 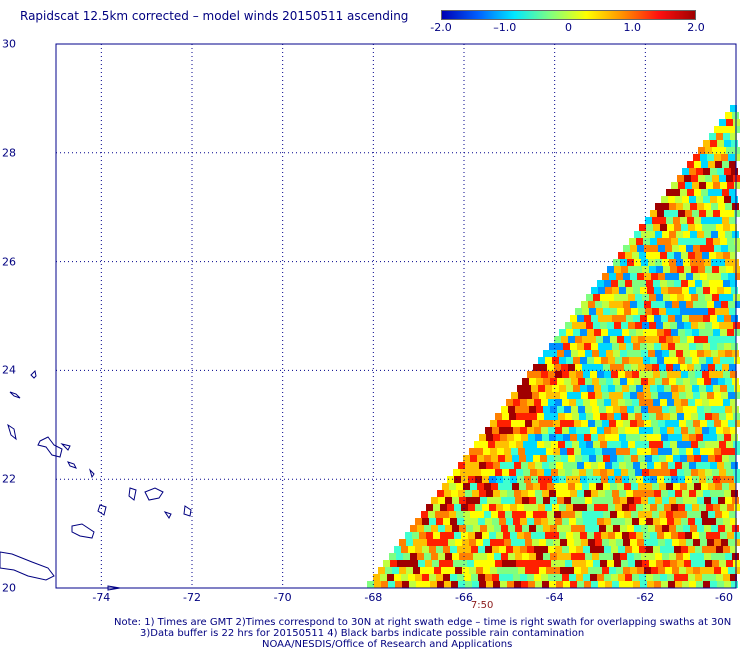 I want to click on latitude-tick: 30, so click(x=9, y=44).